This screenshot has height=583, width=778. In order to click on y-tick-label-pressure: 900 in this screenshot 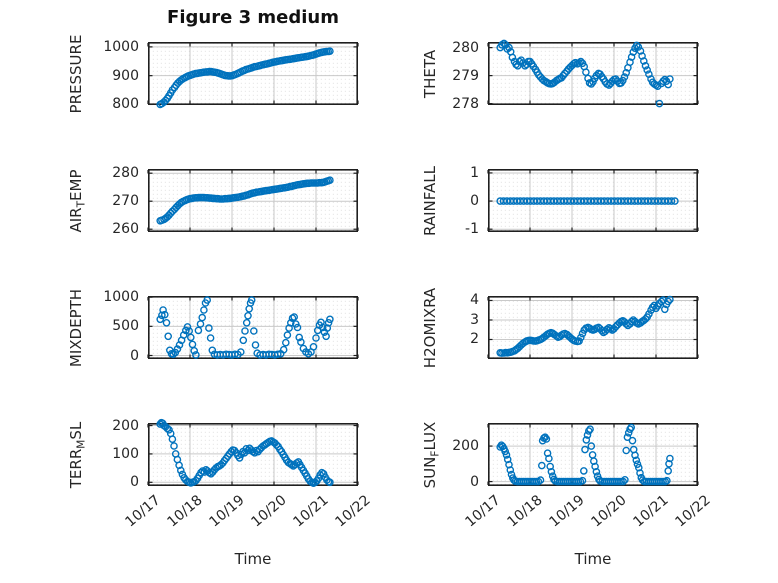, I will do `click(125, 75)`.